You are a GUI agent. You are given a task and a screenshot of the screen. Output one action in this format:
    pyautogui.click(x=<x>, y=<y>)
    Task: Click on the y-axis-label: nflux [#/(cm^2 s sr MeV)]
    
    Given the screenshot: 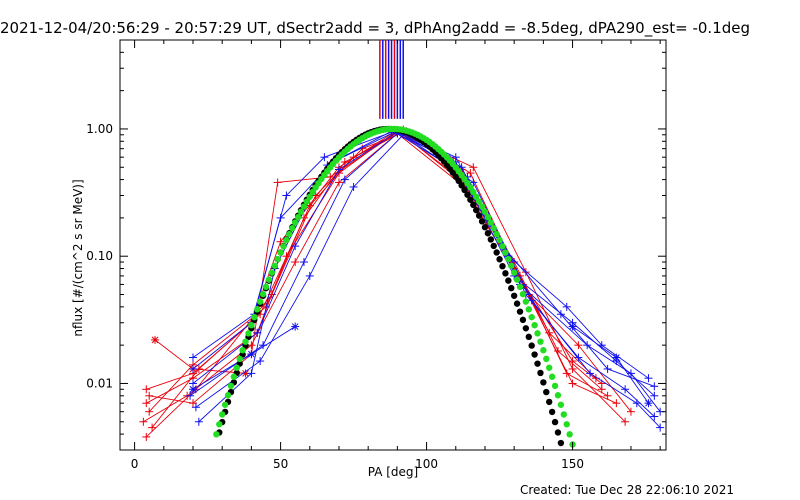 What is the action you would take?
    pyautogui.click(x=78, y=257)
    